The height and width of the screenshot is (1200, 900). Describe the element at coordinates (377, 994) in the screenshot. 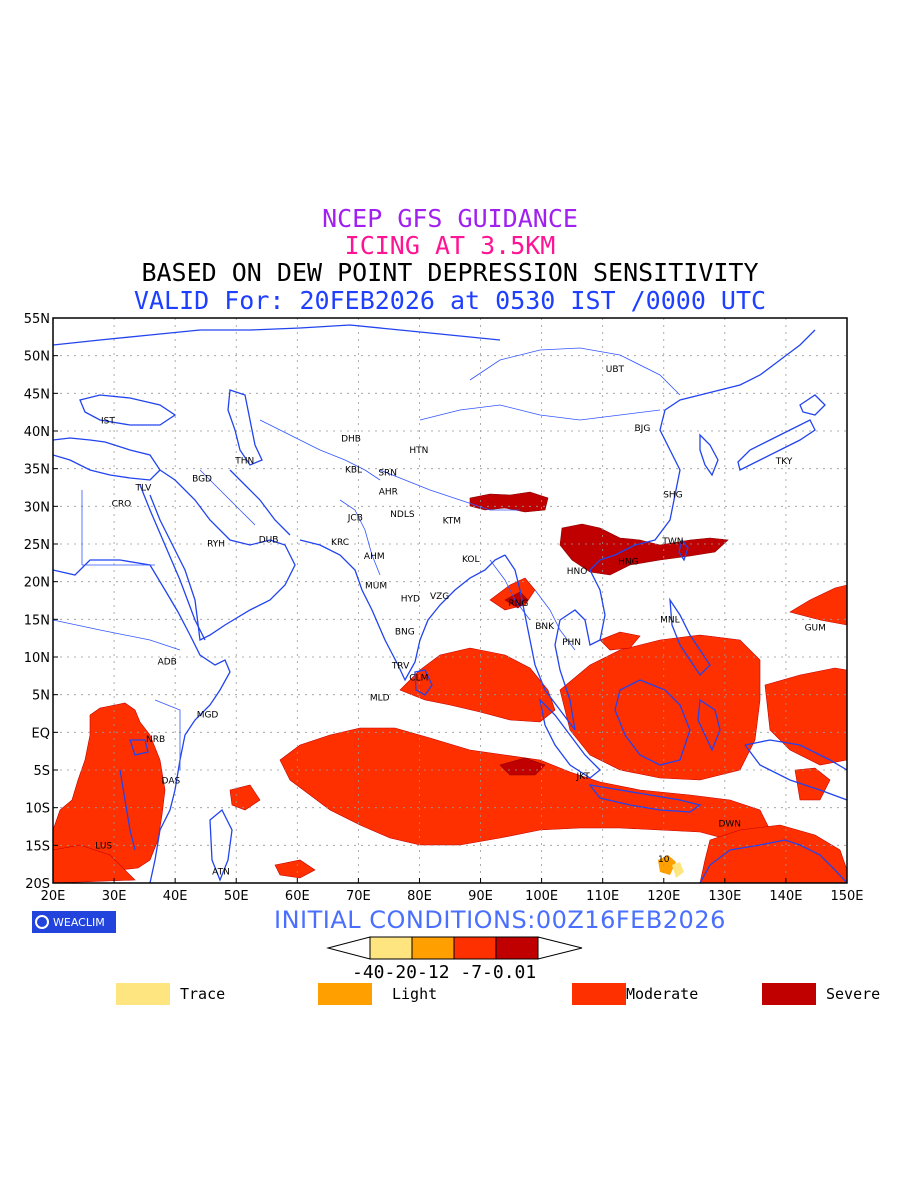

I see `legend-light: Light` at that location.